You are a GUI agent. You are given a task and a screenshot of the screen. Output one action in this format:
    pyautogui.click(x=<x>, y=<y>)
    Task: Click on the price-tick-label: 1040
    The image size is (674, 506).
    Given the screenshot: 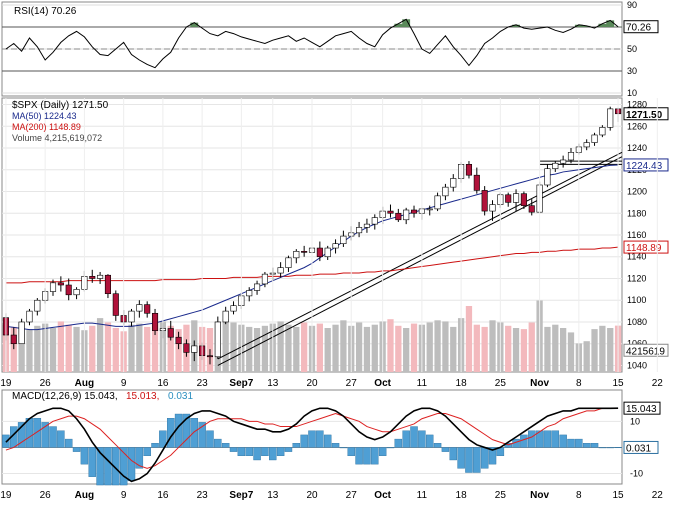 What is the action you would take?
    pyautogui.click(x=637, y=365)
    